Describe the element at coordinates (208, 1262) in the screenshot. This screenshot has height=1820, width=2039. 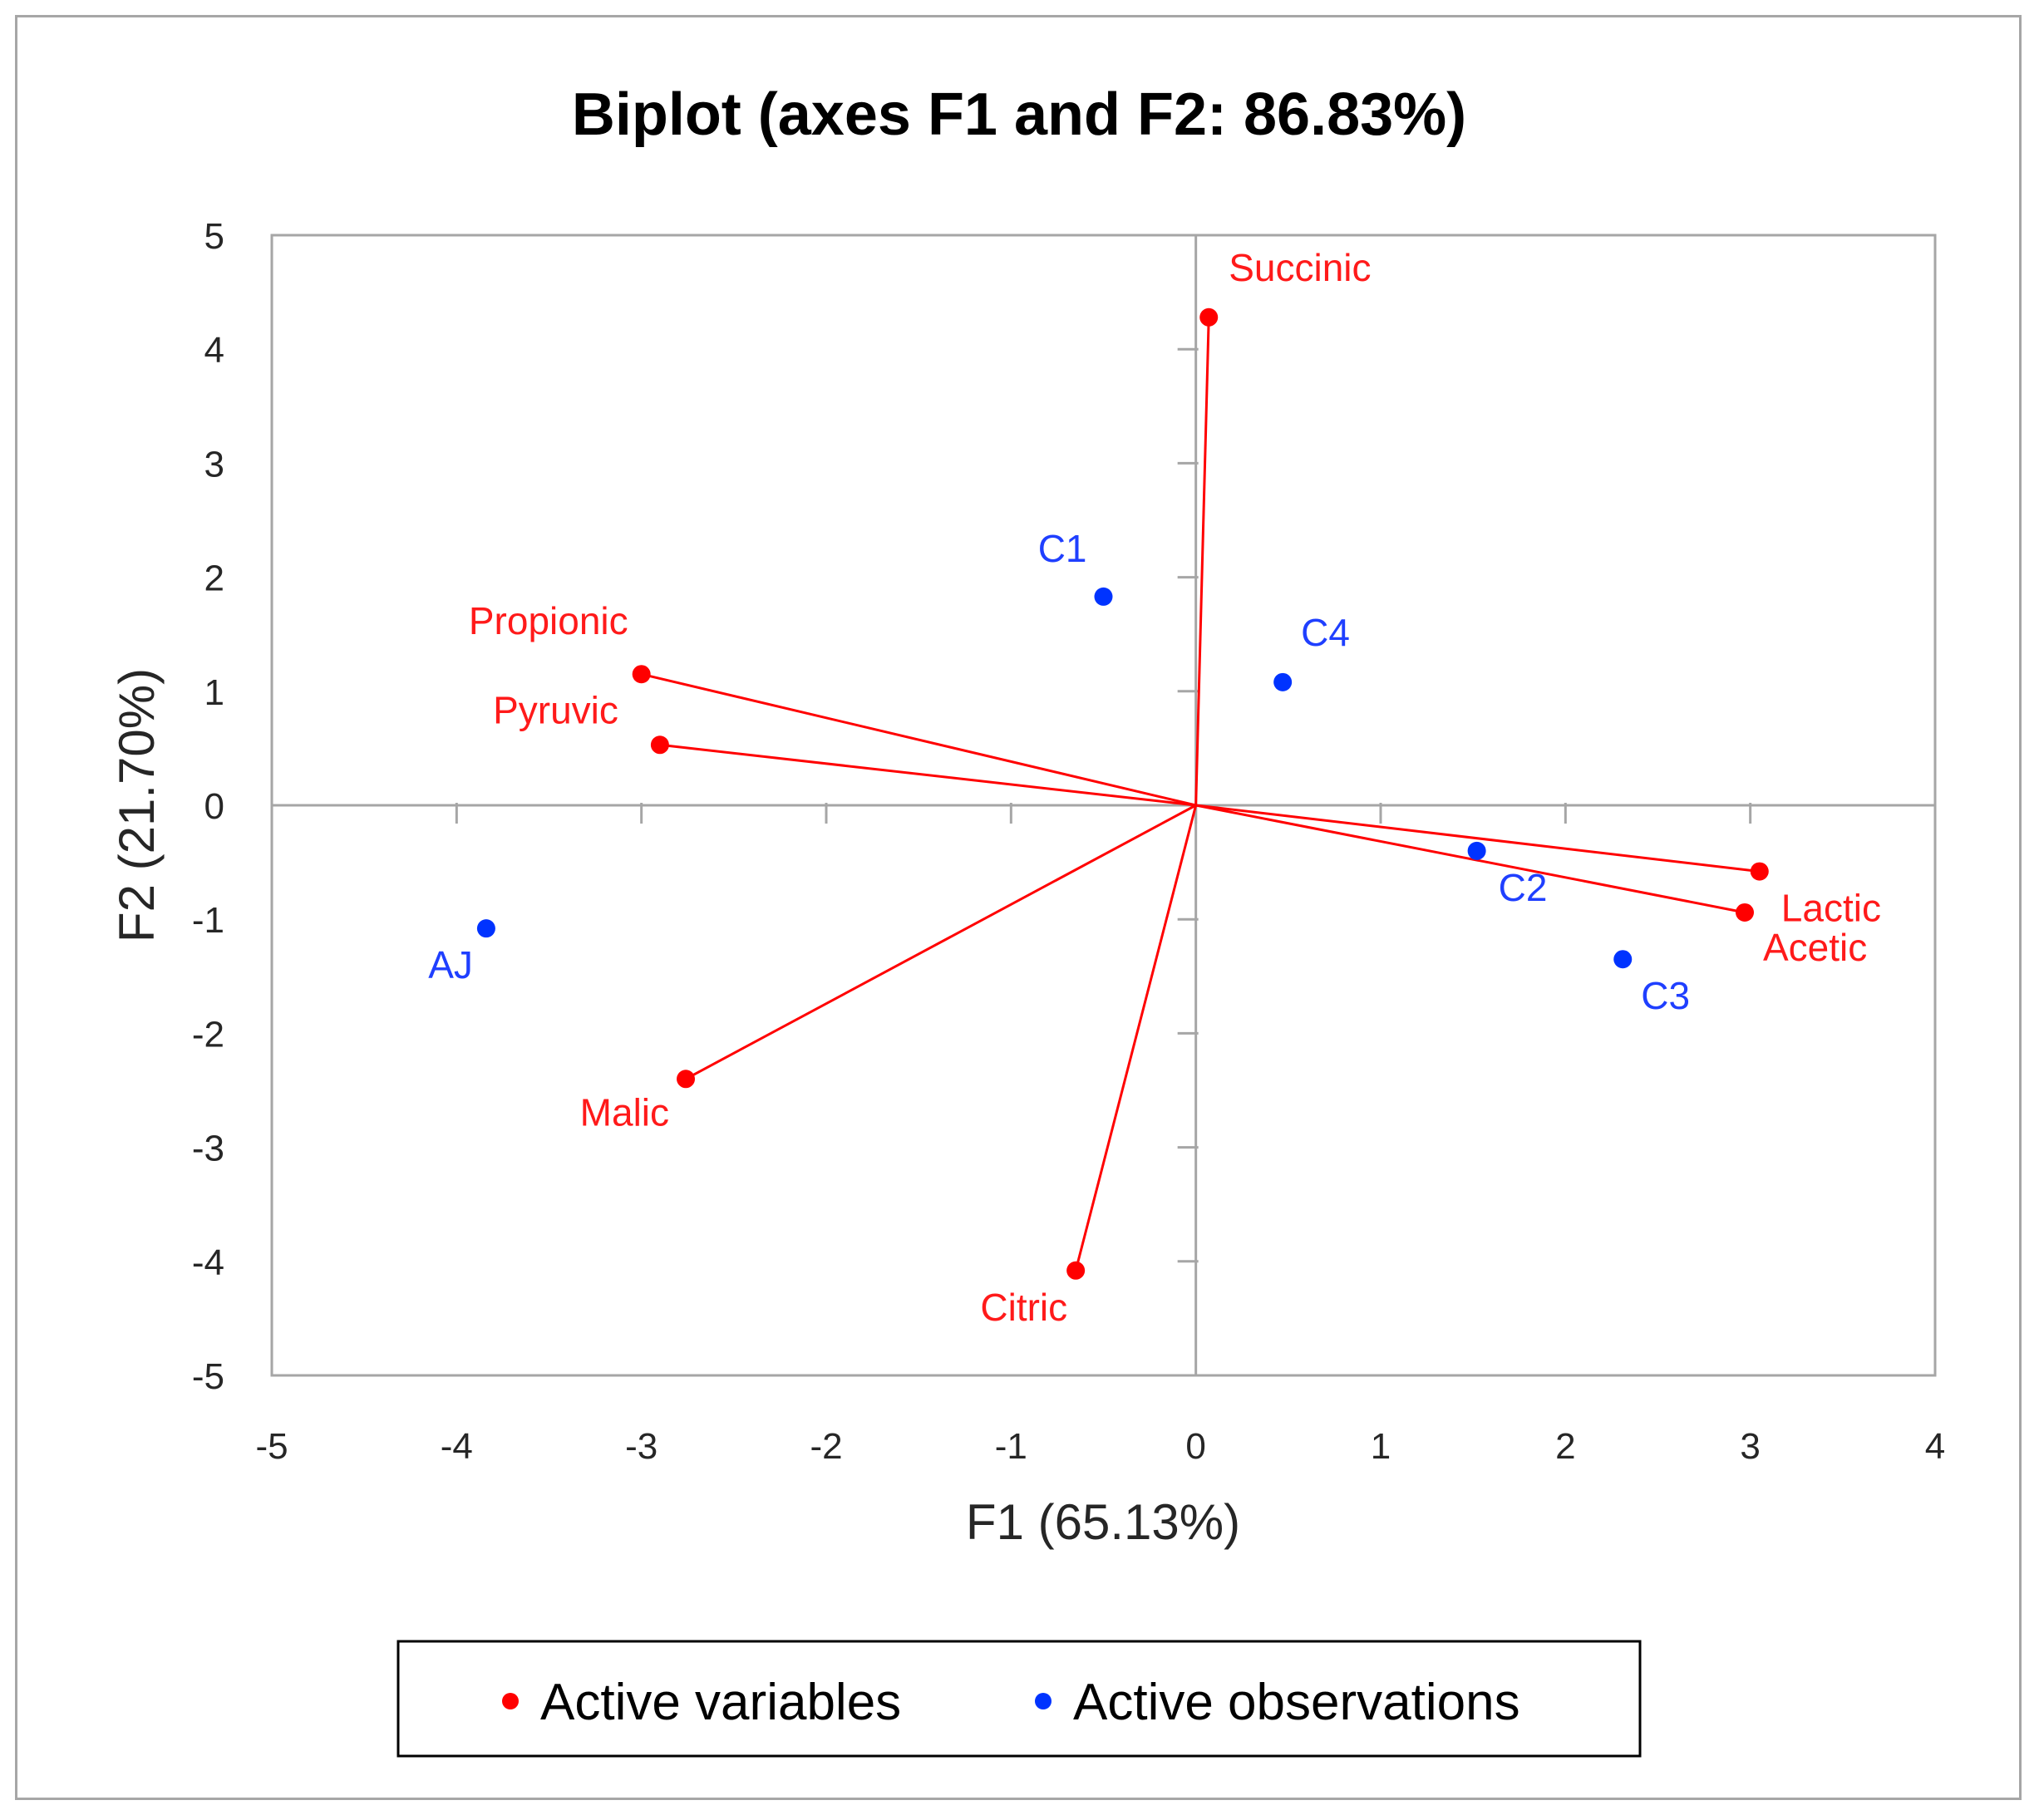
I see `y-tick-label: -4` at that location.